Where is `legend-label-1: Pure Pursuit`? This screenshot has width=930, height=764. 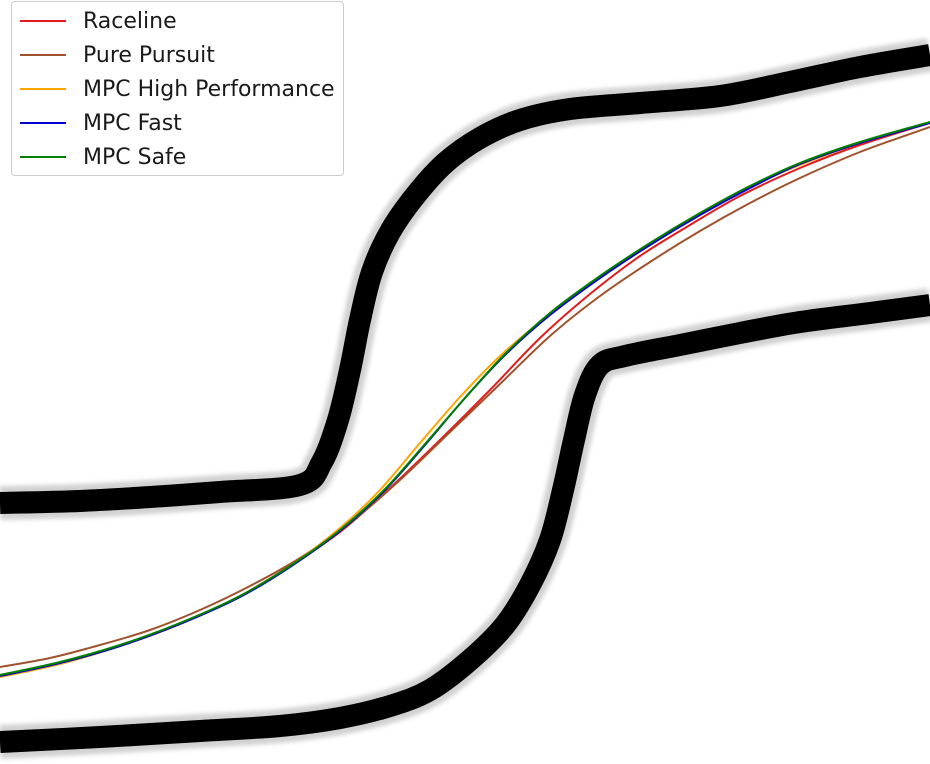
legend-label-1: Pure Pursuit is located at coordinates (149, 55).